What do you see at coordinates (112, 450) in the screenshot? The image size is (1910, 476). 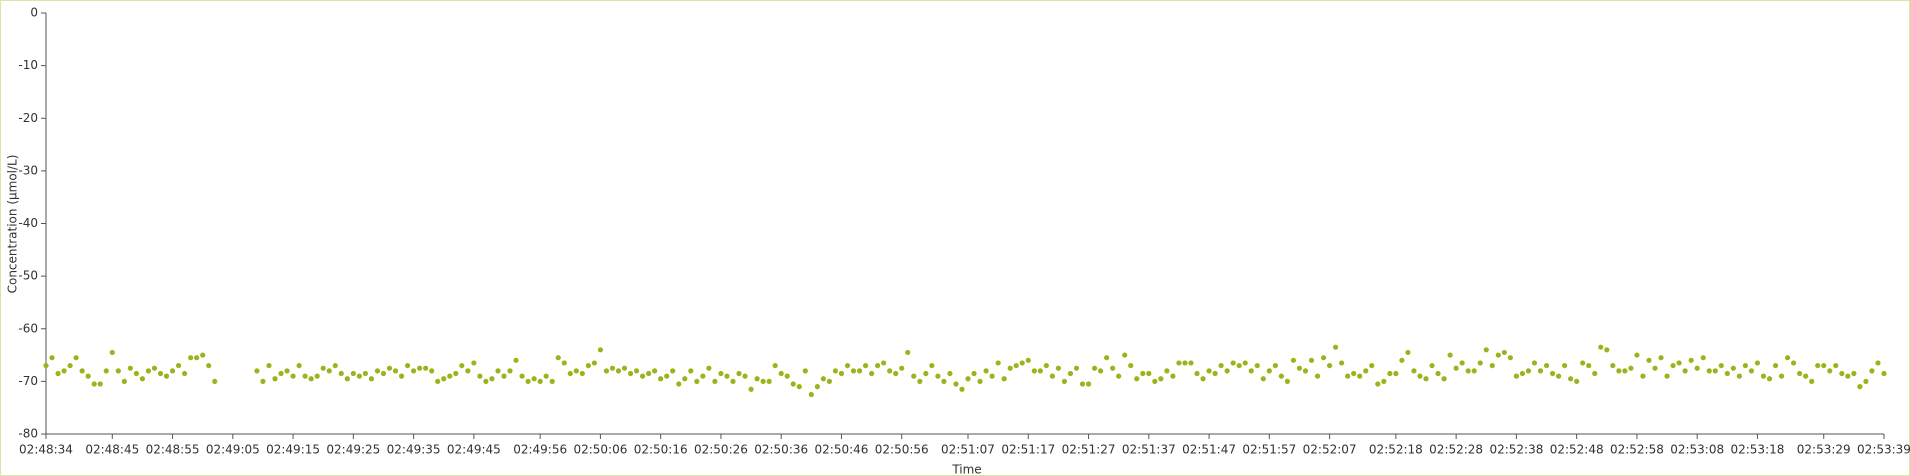 I see `x-tick-label: 02:48:45` at bounding box center [112, 450].